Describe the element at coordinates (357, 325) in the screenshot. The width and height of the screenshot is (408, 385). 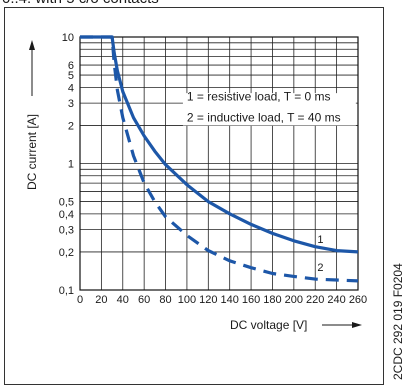
I see `x-axis-arrowhead-icon` at that location.